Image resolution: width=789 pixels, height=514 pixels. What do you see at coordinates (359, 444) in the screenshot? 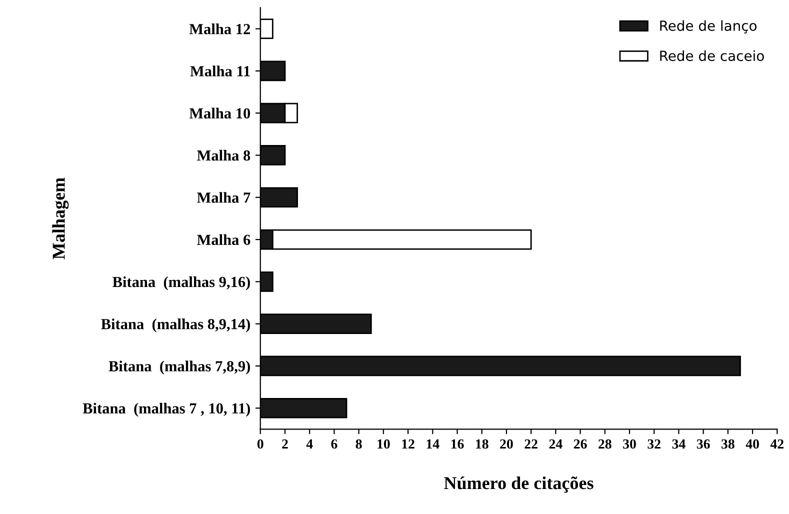
I see `x-tick-label: 8` at bounding box center [359, 444].